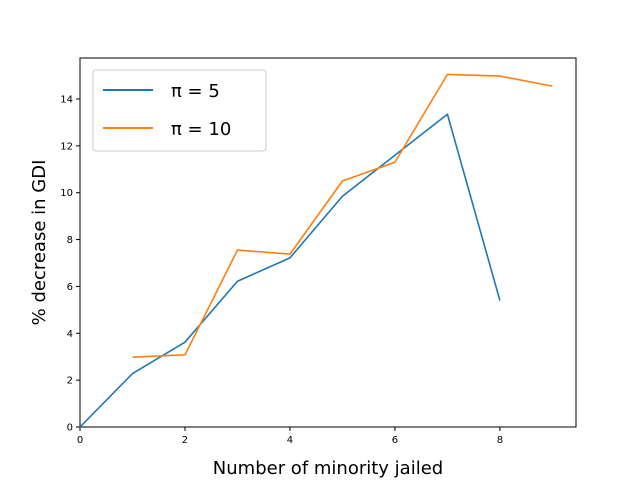 The height and width of the screenshot is (480, 640). I want to click on legend: π = 5 π = 10, so click(179, 110).